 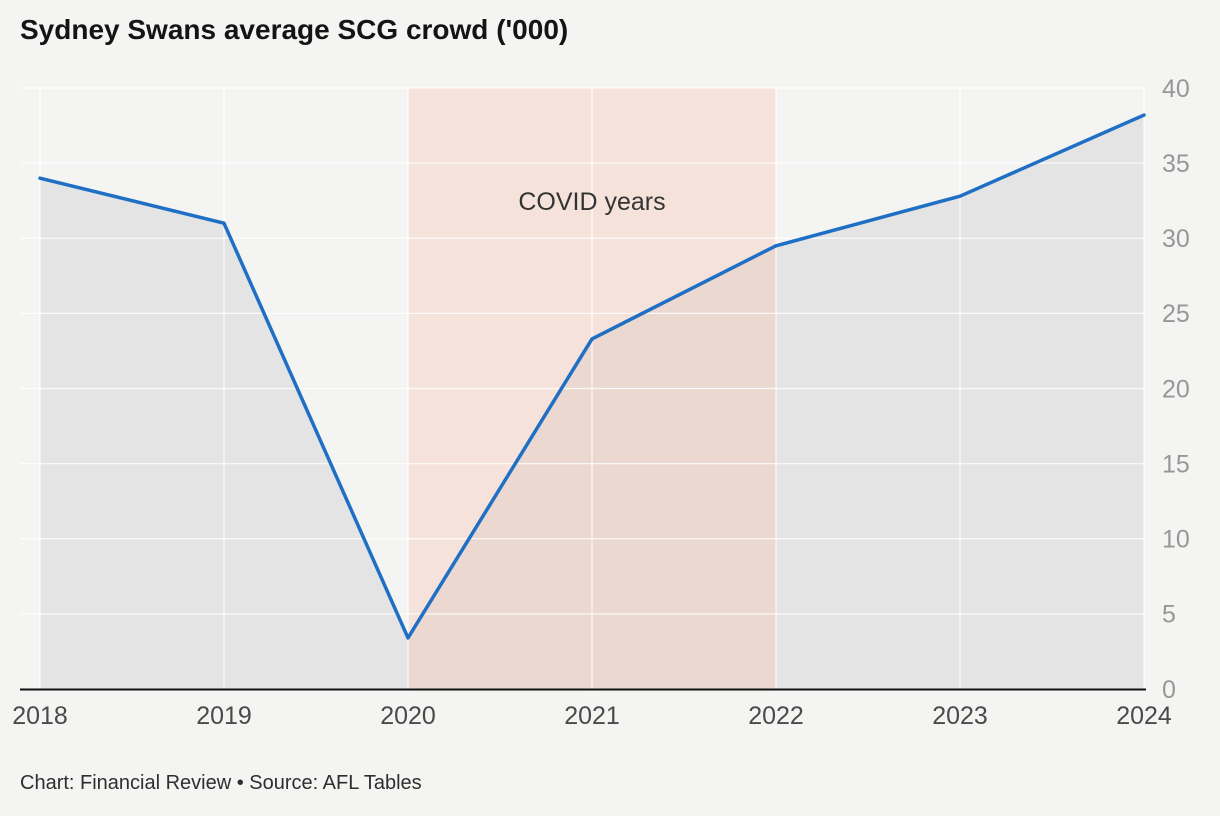 I want to click on chart-title: Sydney Swans average SCG crowd ('000), so click(x=294, y=29).